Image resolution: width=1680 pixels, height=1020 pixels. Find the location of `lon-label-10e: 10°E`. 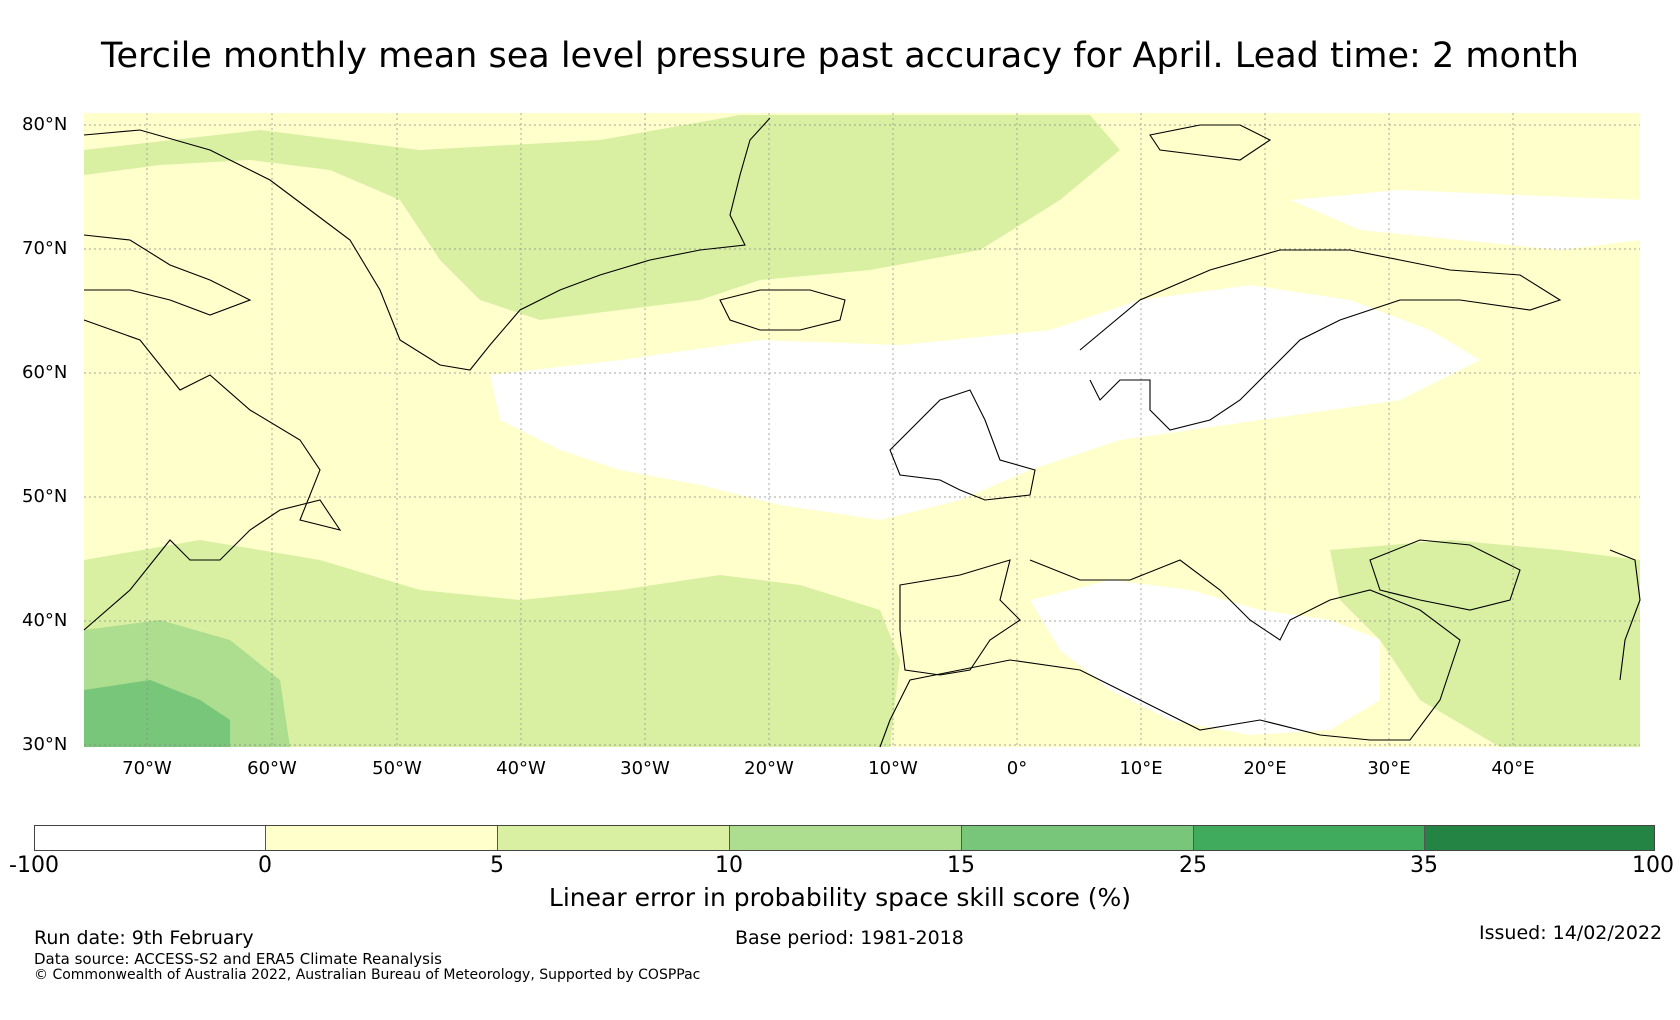

lon-label-10e: 10°E is located at coordinates (1141, 768).